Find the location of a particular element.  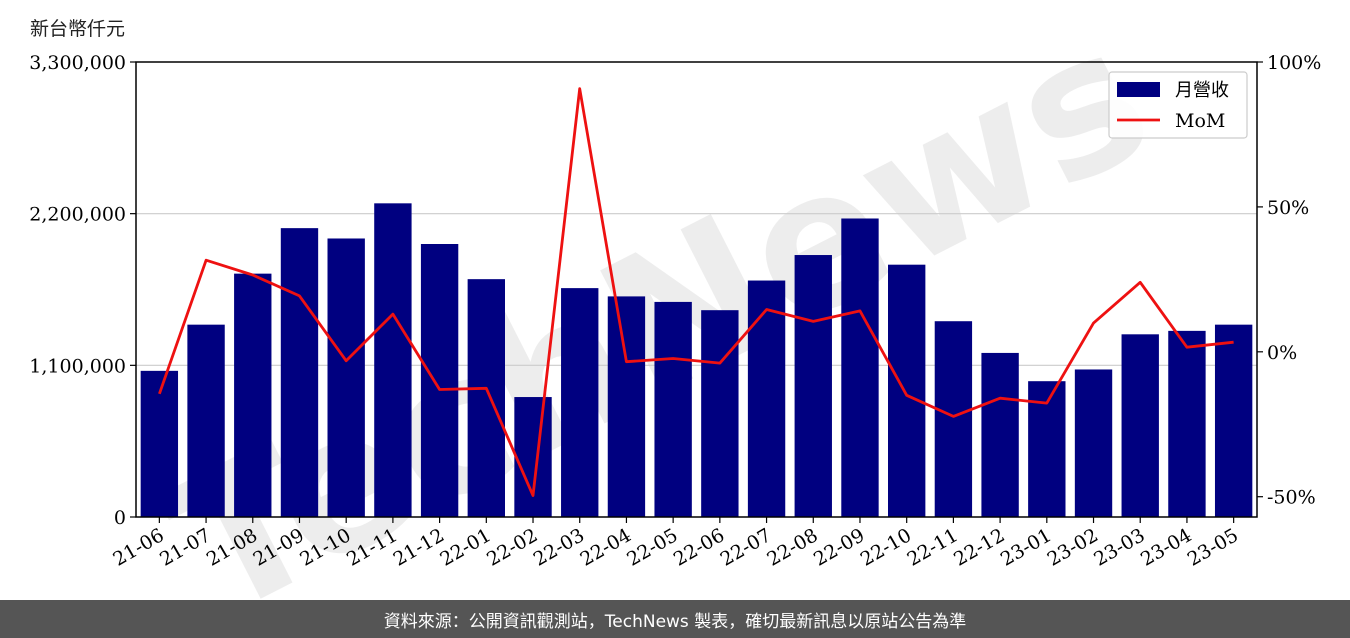

y-left-tick-label: 0 is located at coordinates (120, 518).